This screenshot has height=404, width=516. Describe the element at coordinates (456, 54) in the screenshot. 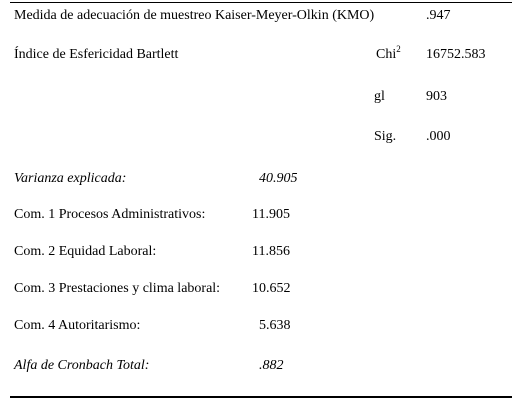

I see `chi-value: 16752.583` at that location.